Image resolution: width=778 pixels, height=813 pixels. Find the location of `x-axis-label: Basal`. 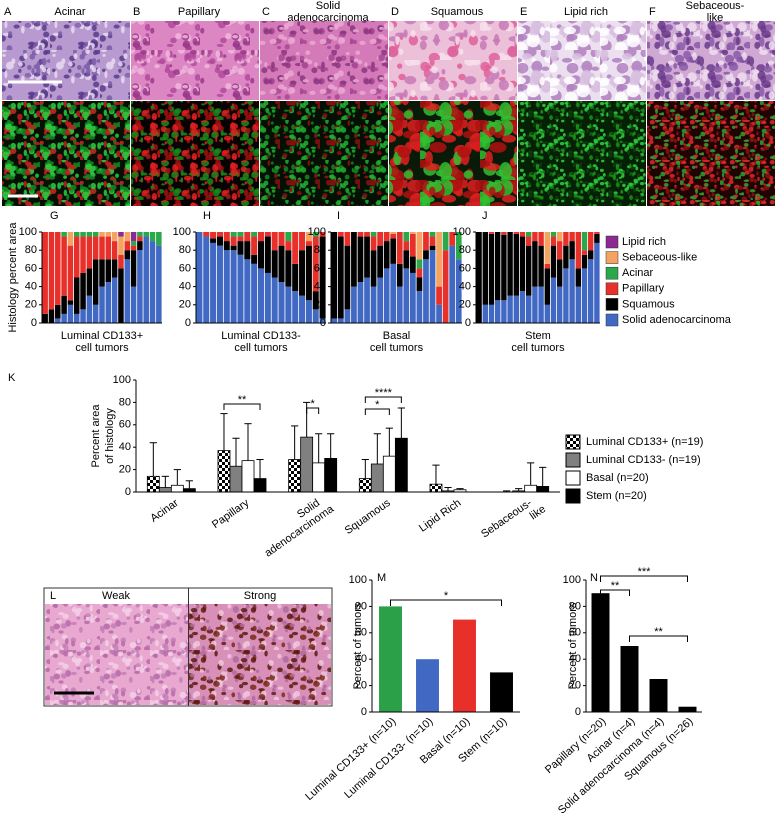

x-axis-label: Basal is located at coordinates (397, 336).